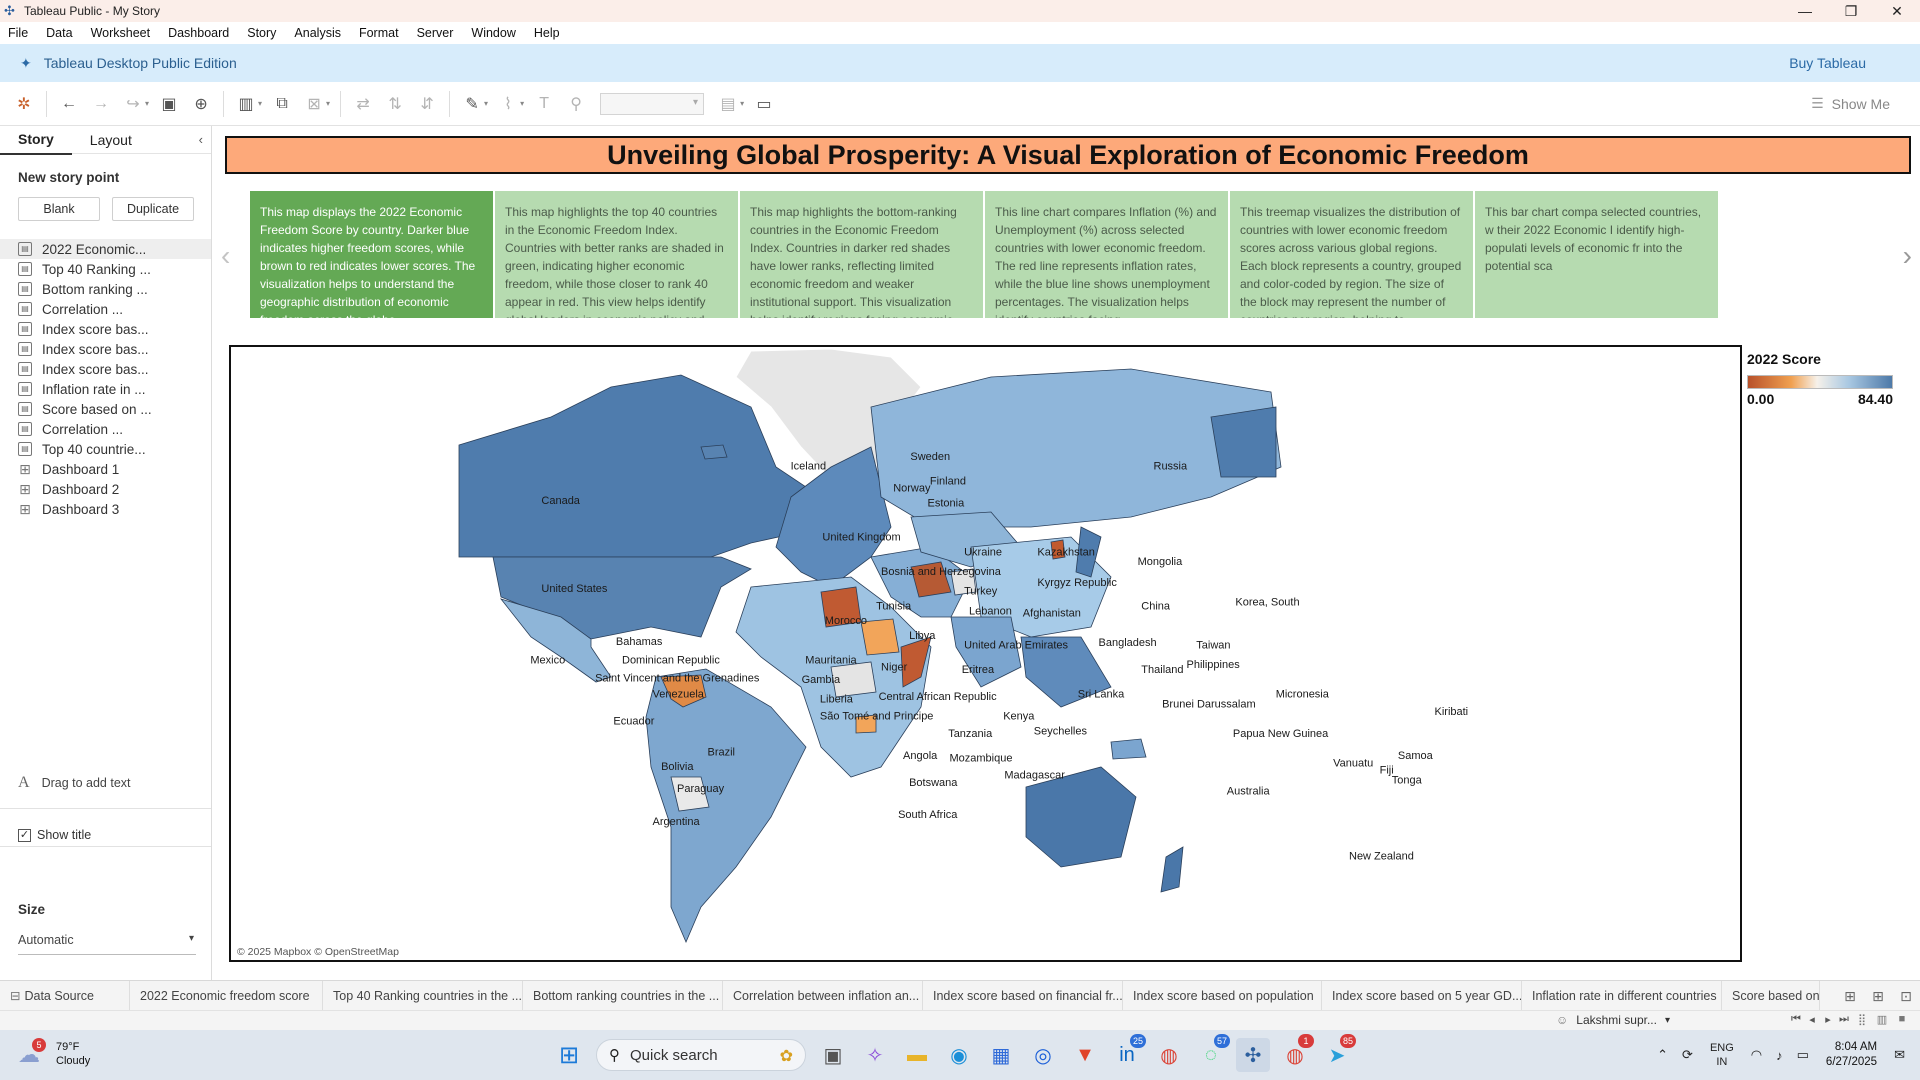  What do you see at coordinates (1169, 1055) in the screenshot?
I see `chrome-icon: ◍` at bounding box center [1169, 1055].